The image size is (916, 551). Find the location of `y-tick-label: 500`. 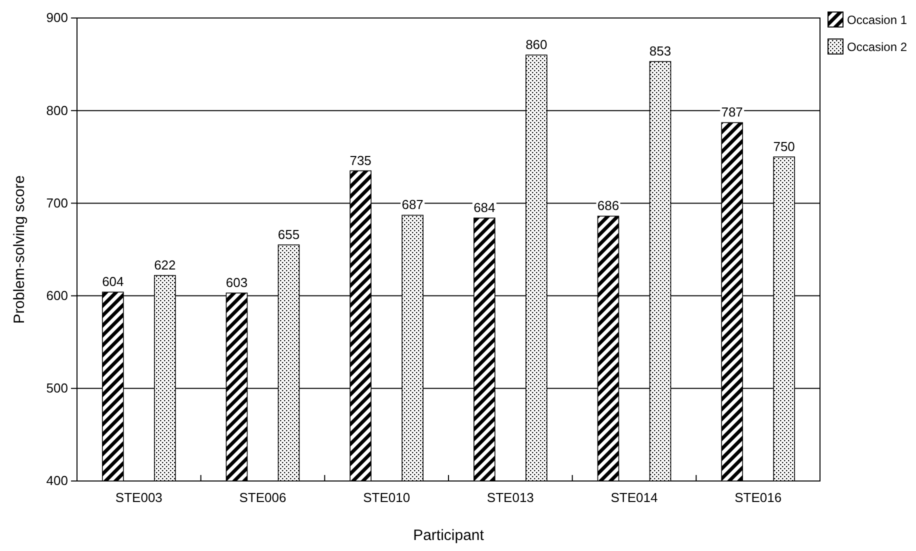

y-tick-label: 500 is located at coordinates (57, 388).